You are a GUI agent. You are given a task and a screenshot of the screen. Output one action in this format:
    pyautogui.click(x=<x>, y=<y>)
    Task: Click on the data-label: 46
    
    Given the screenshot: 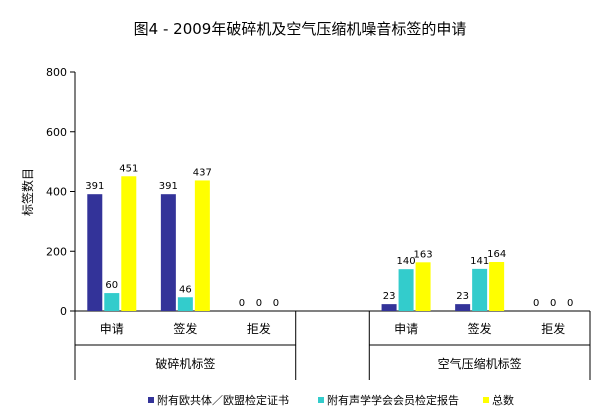 What is the action you would take?
    pyautogui.click(x=185, y=289)
    